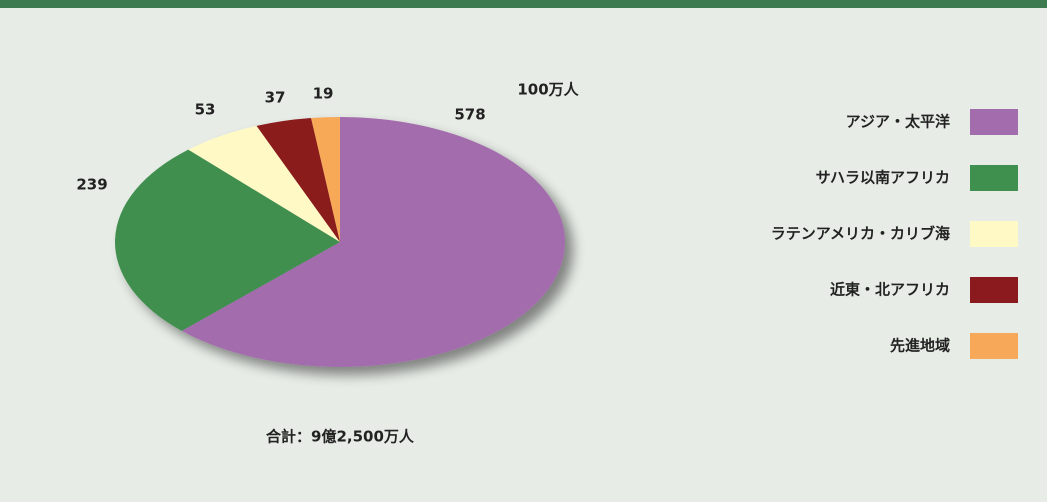  I want to click on legend-label: 近東・北アフリカ, so click(890, 290).